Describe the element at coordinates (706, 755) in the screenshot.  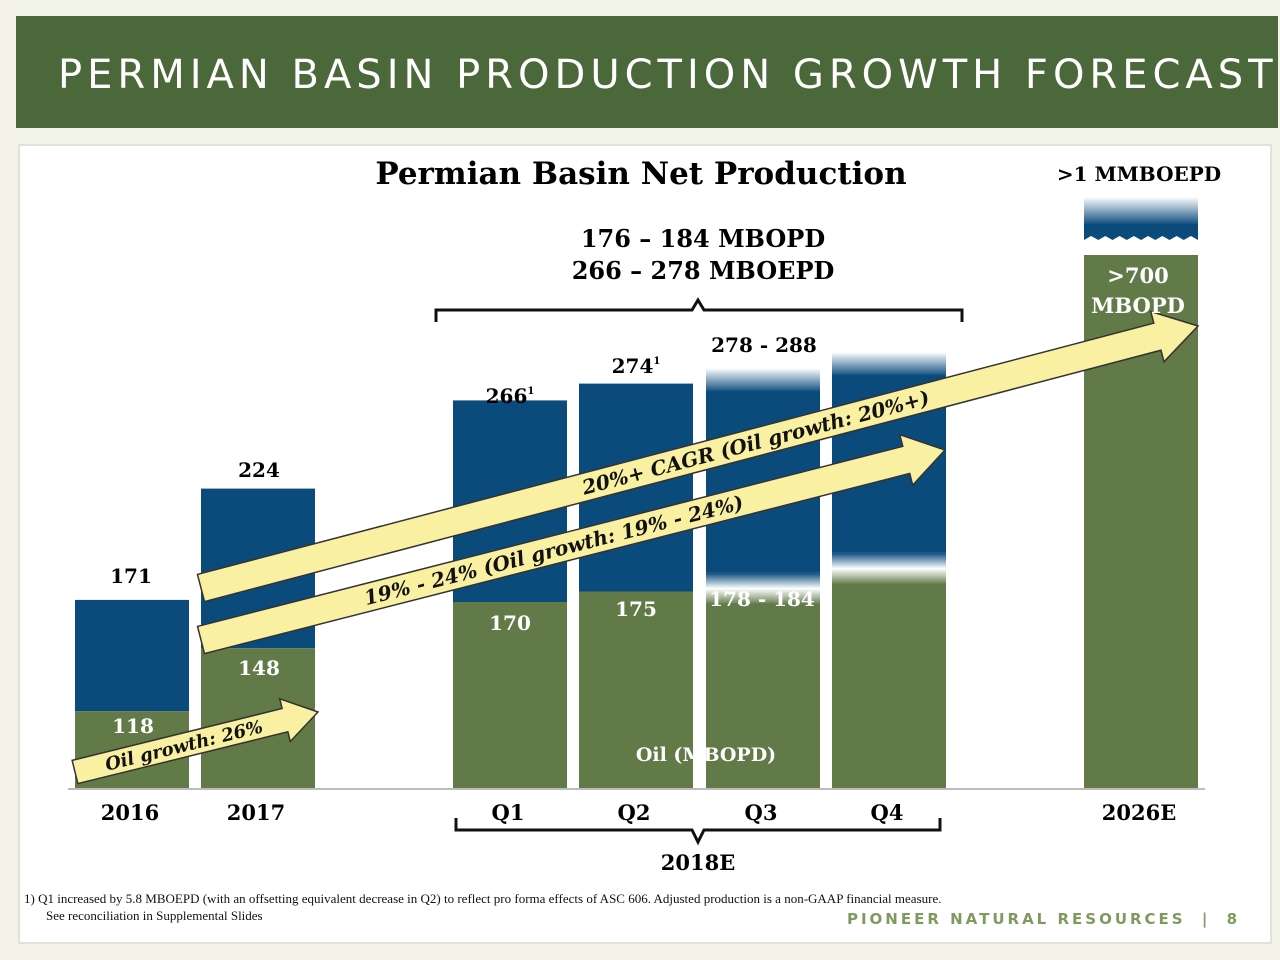
I see `legend-oil-label: Oil (MBOPD)` at that location.